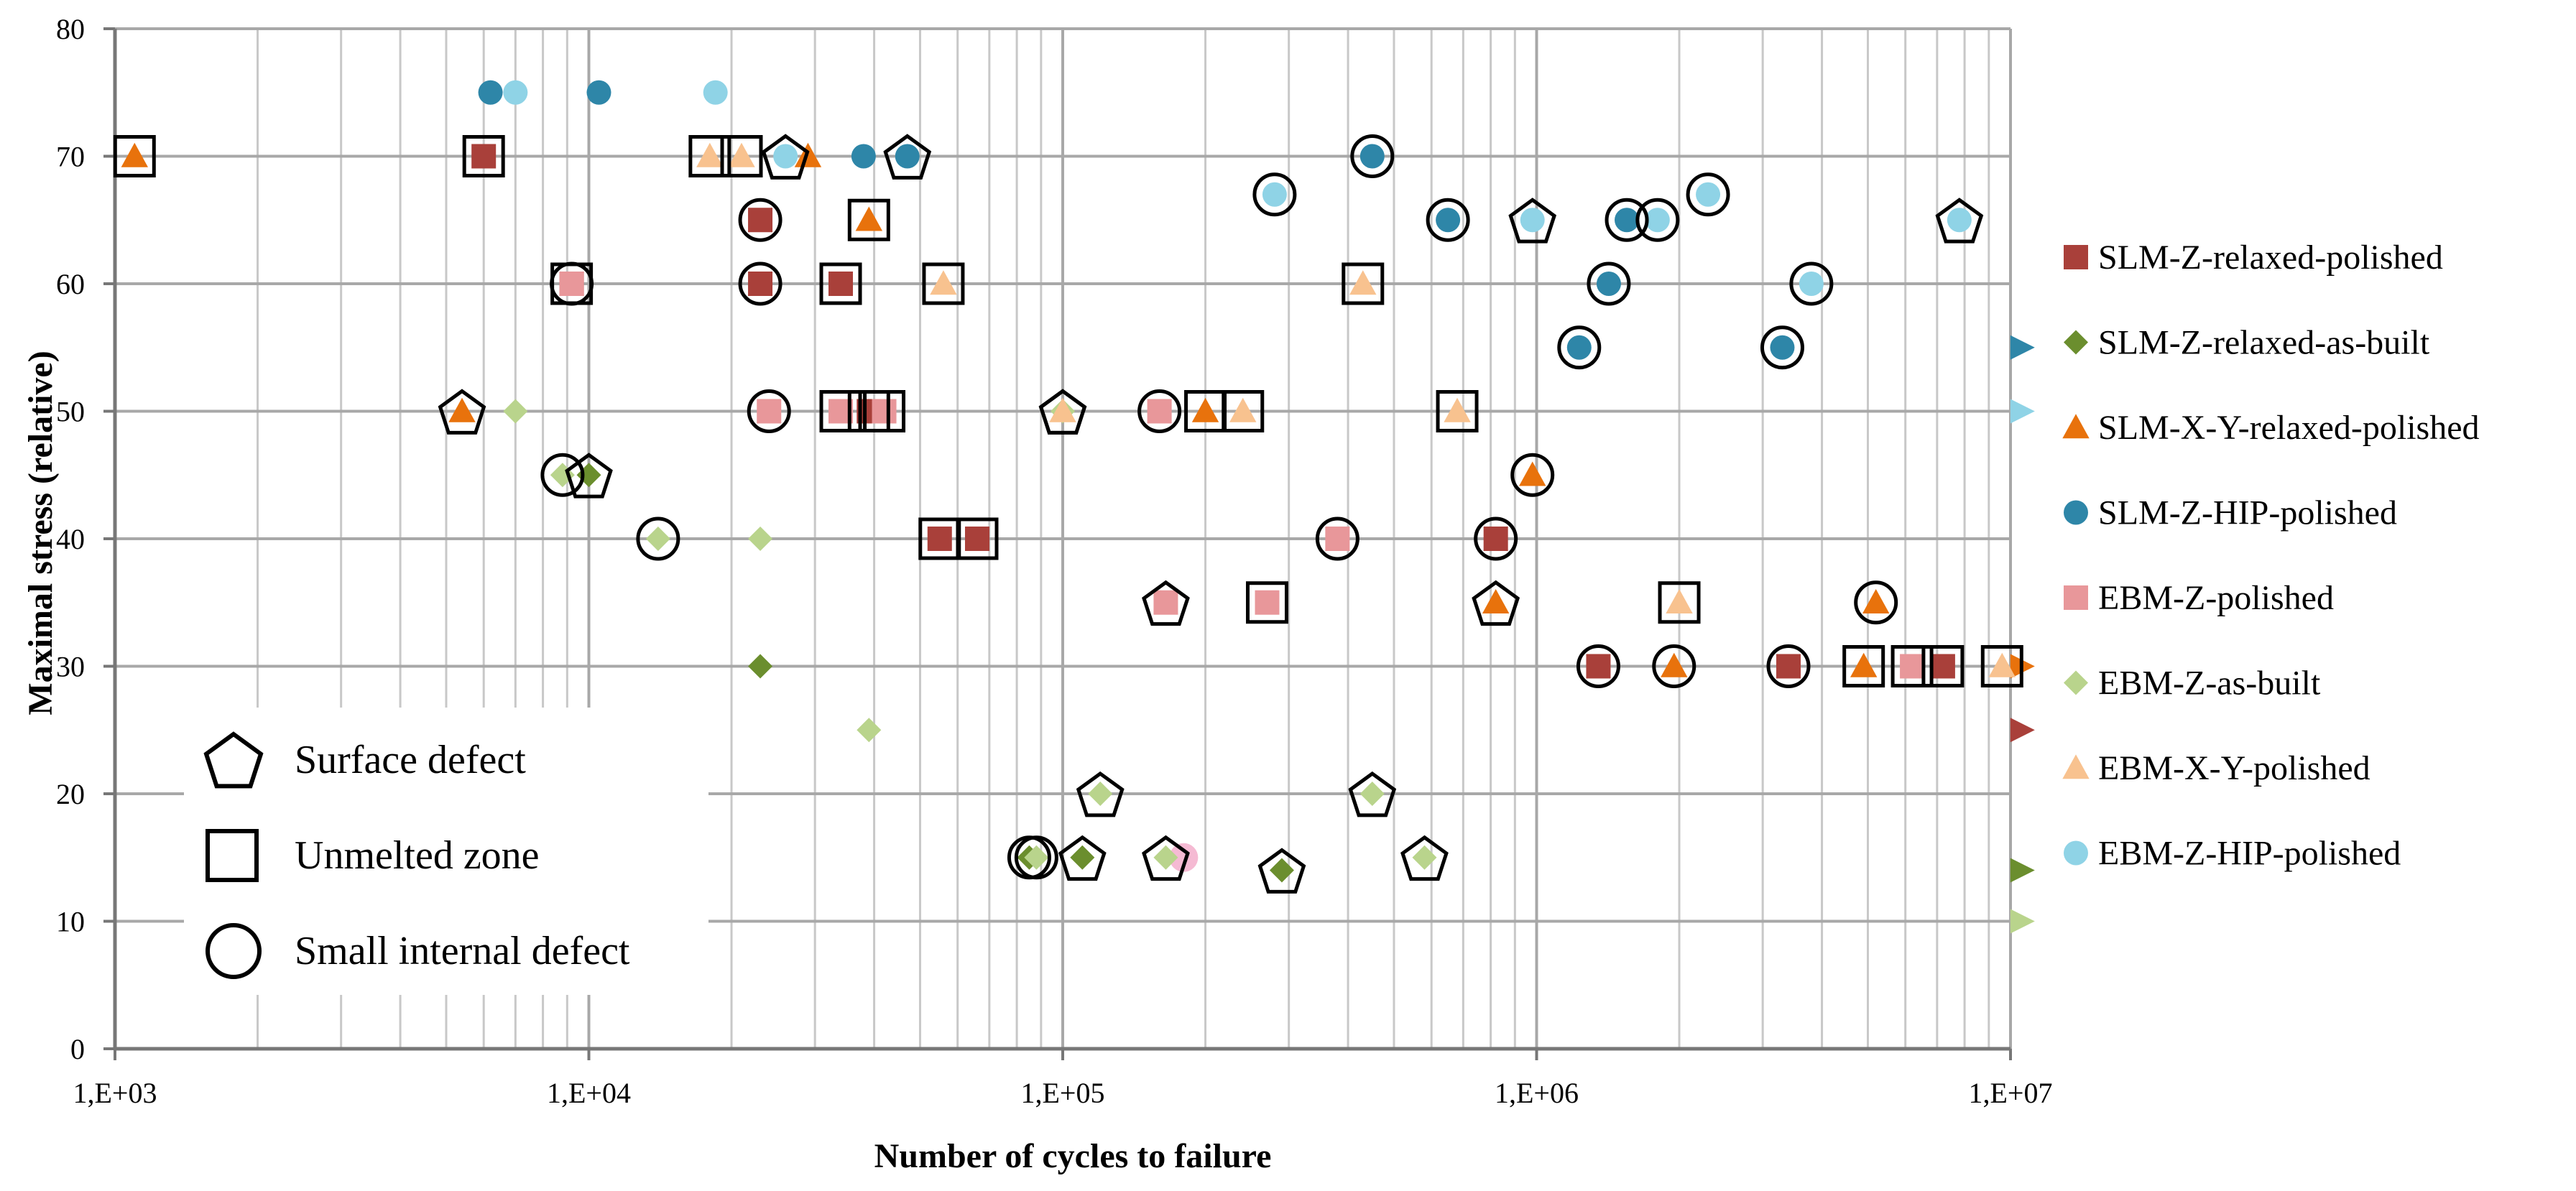  What do you see at coordinates (70, 667) in the screenshot?
I see `y-tick-label: 30` at bounding box center [70, 667].